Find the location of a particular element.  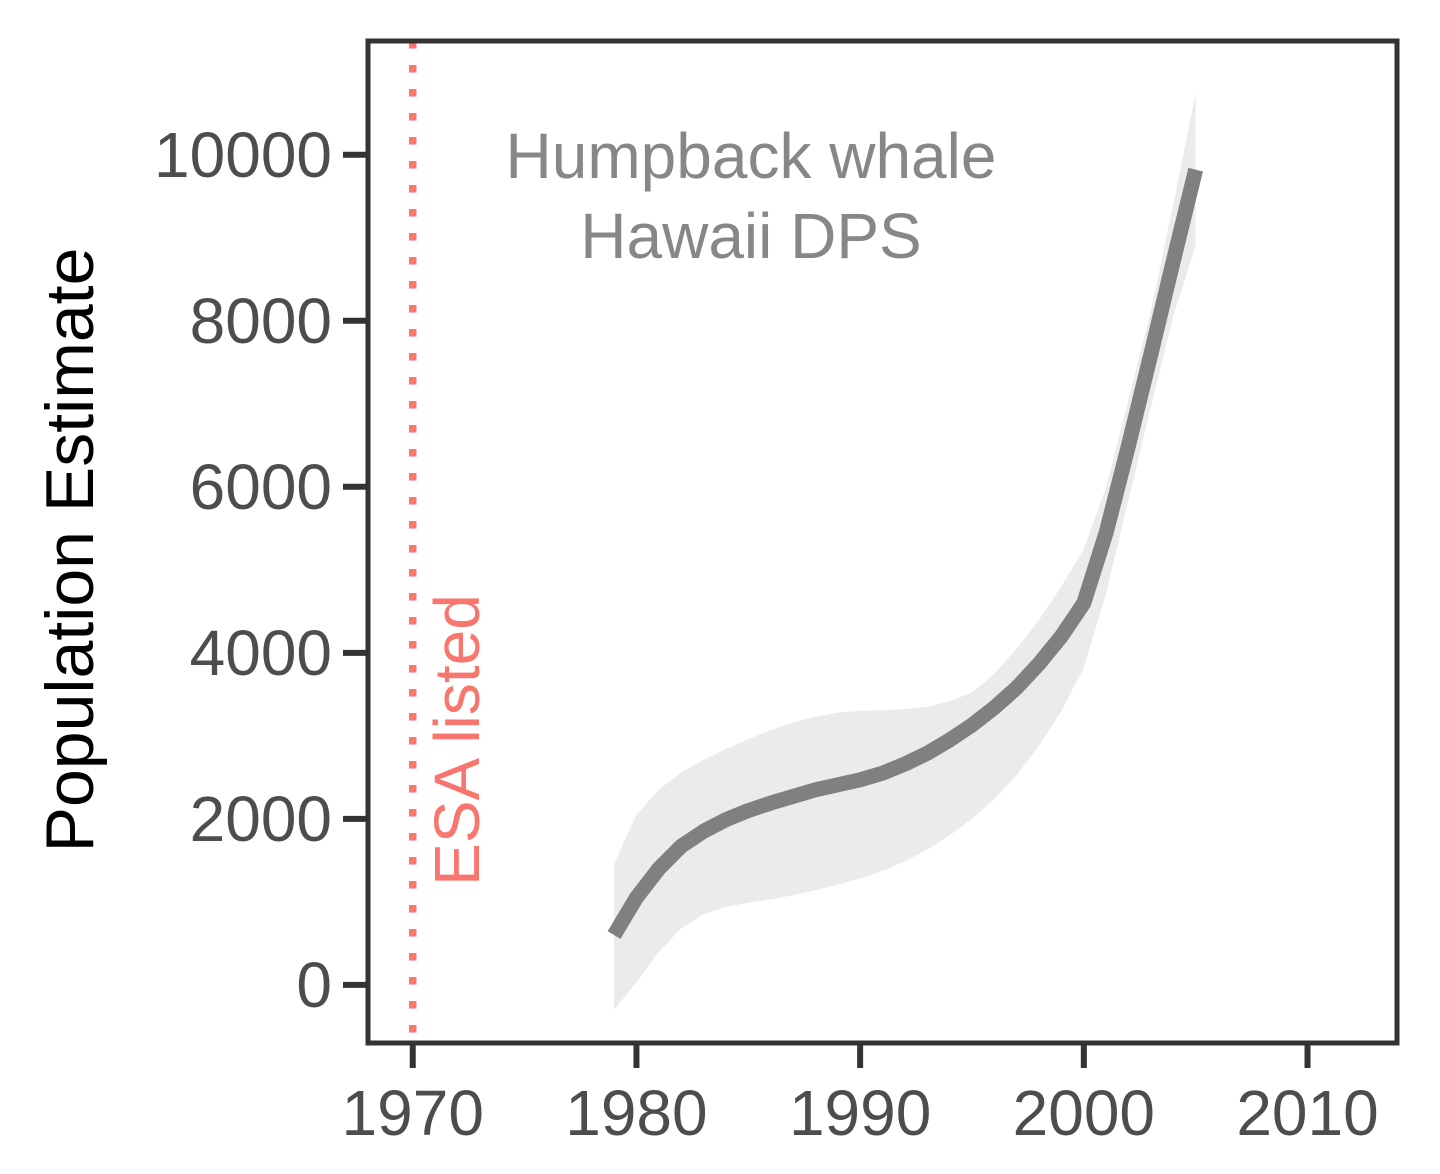

x-tick-label: 2010 is located at coordinates (1307, 1113).